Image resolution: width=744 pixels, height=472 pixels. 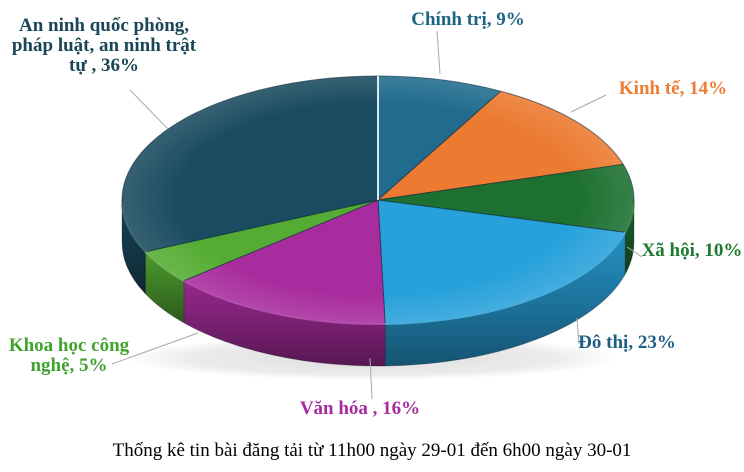 I want to click on pie-slice-khoa-hoc-cong-nghe-bevel, so click(x=164, y=266).